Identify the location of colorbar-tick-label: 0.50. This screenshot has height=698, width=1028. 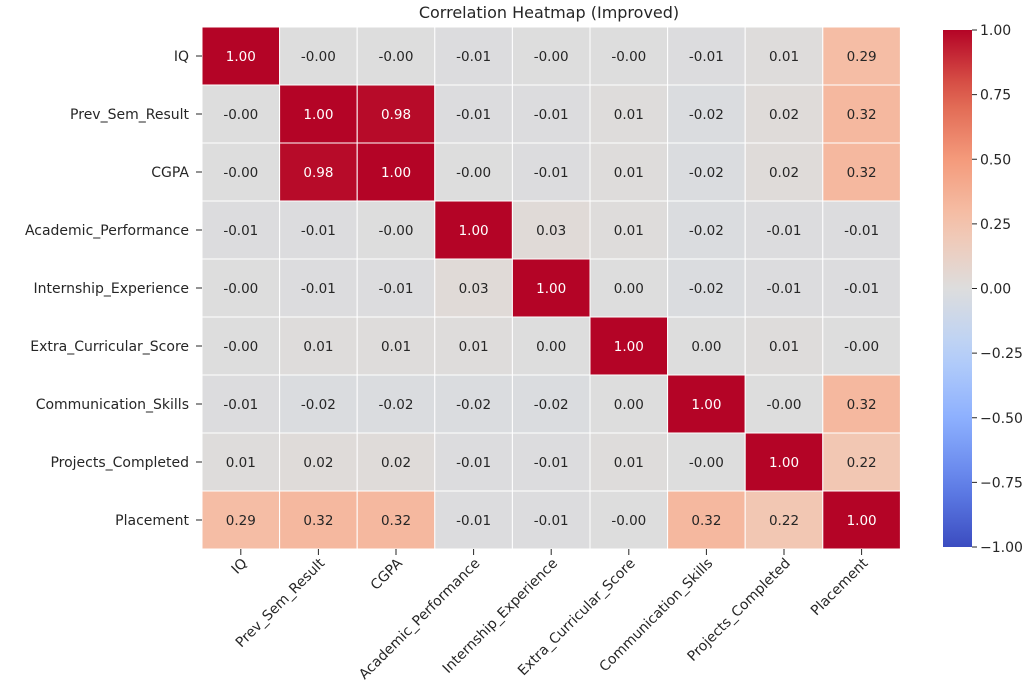
(995, 160).